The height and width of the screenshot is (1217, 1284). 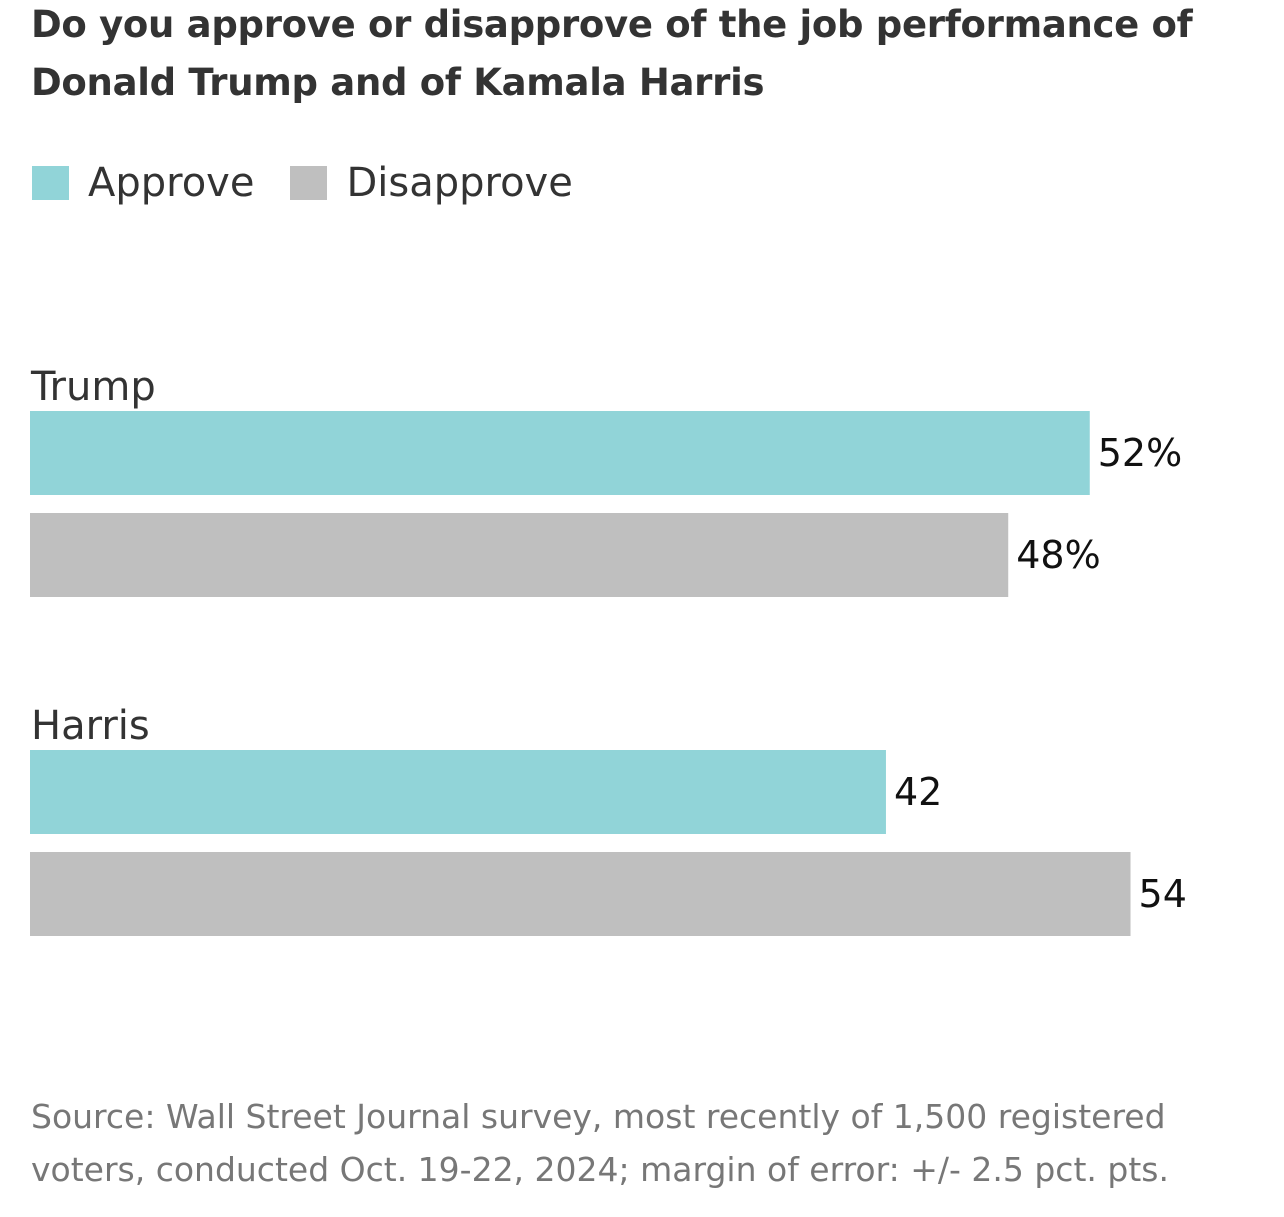 What do you see at coordinates (580, 894) in the screenshot?
I see `bar-harris-disapprove` at bounding box center [580, 894].